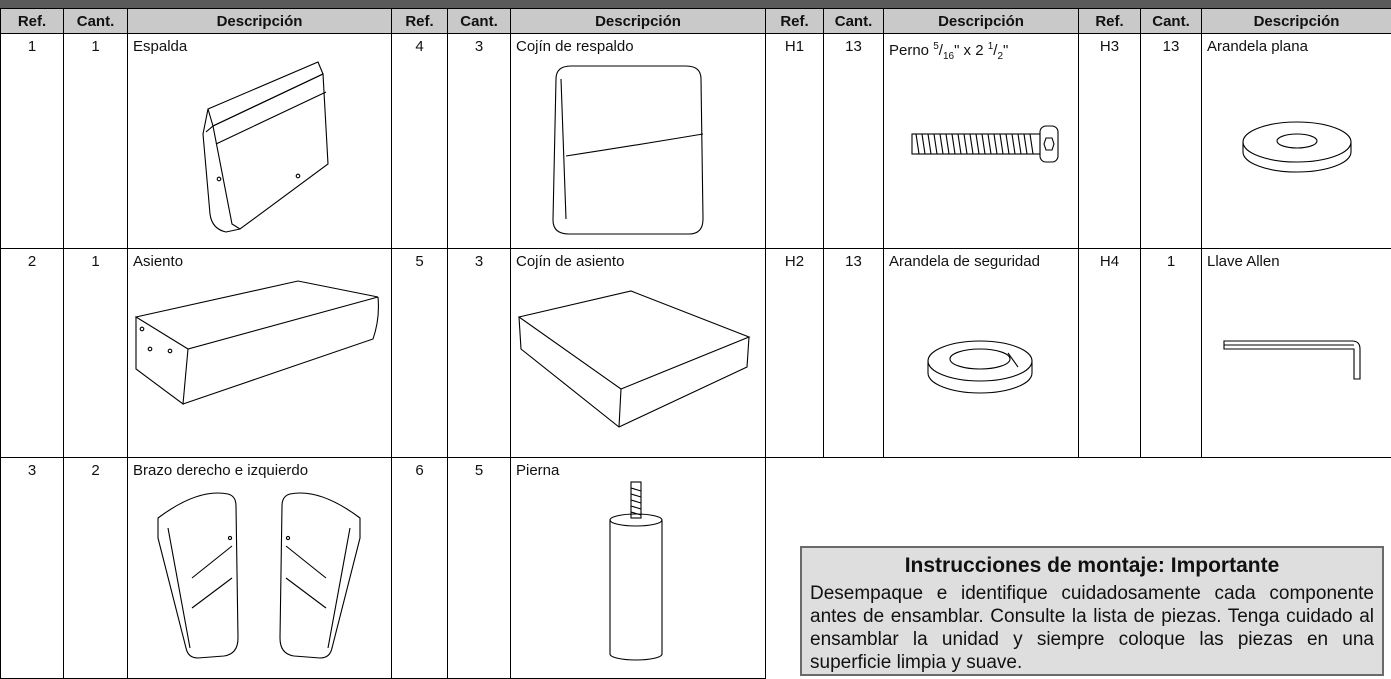 Image resolution: width=1391 pixels, height=679 pixels. I want to click on instructions-title: Instrucciones de montaje: Importante, so click(1092, 566).